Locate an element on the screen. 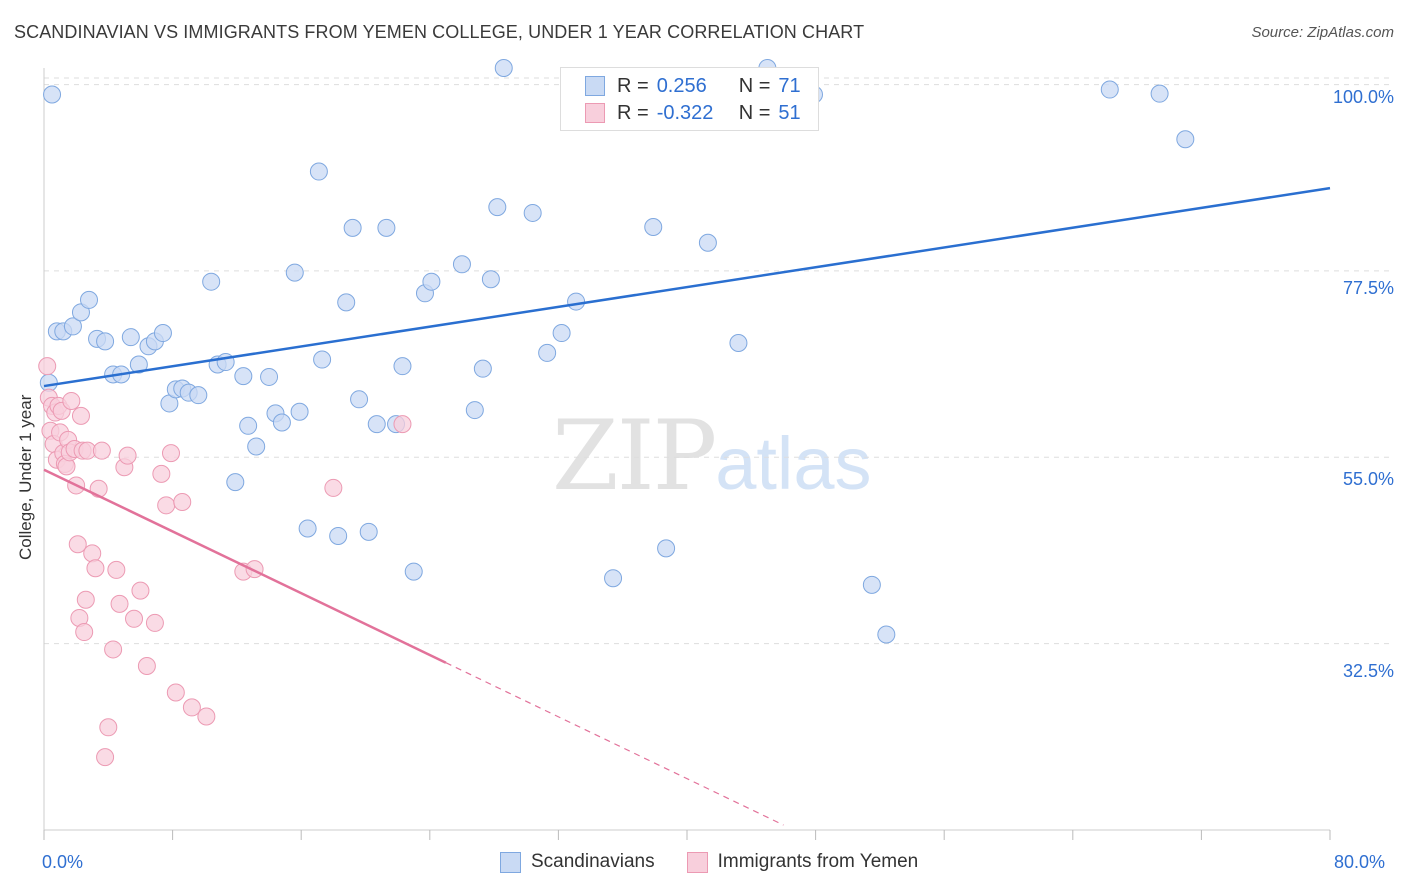 The width and height of the screenshot is (1406, 892). source-label: Source: ZipAtlas.com is located at coordinates (1322, 32).